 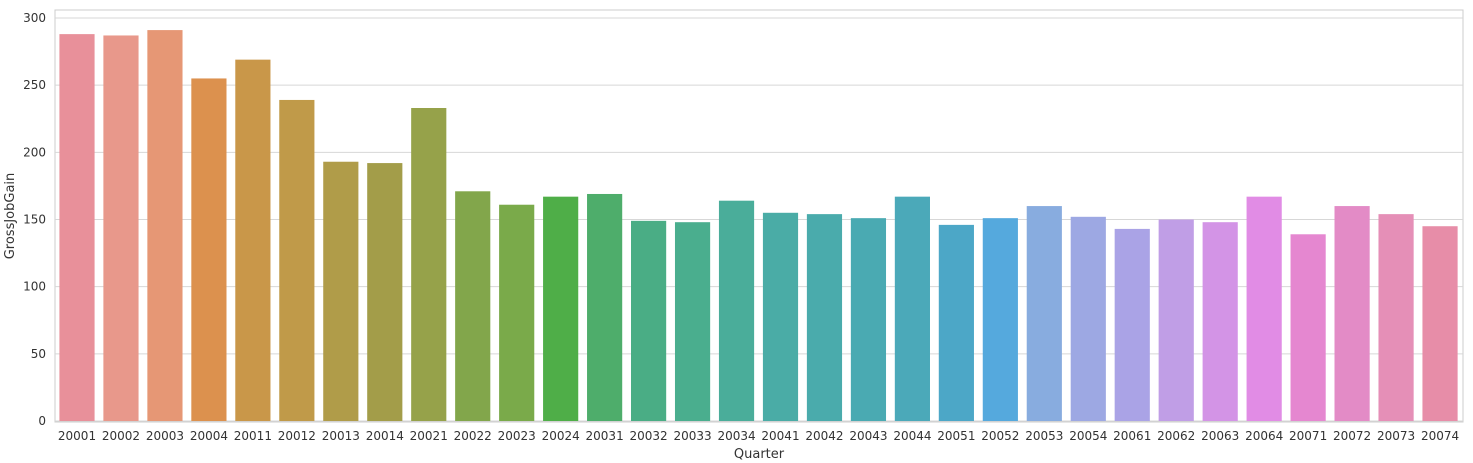 I want to click on x-tick-label: 20022, so click(x=473, y=436).